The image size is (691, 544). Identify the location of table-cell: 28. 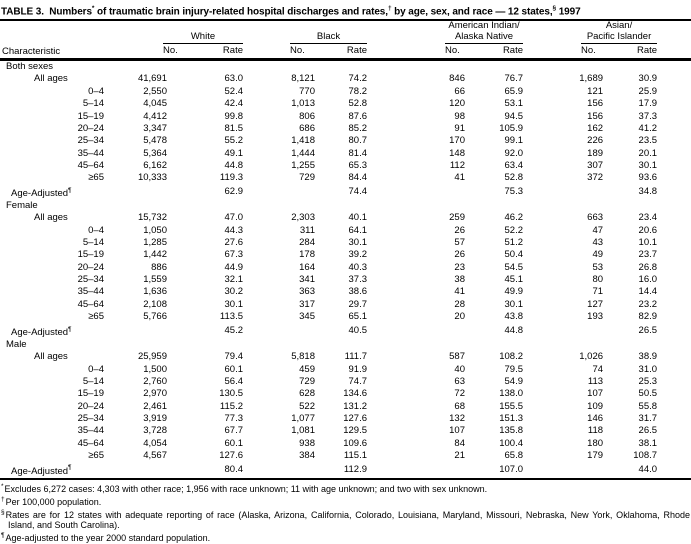
(459, 304).